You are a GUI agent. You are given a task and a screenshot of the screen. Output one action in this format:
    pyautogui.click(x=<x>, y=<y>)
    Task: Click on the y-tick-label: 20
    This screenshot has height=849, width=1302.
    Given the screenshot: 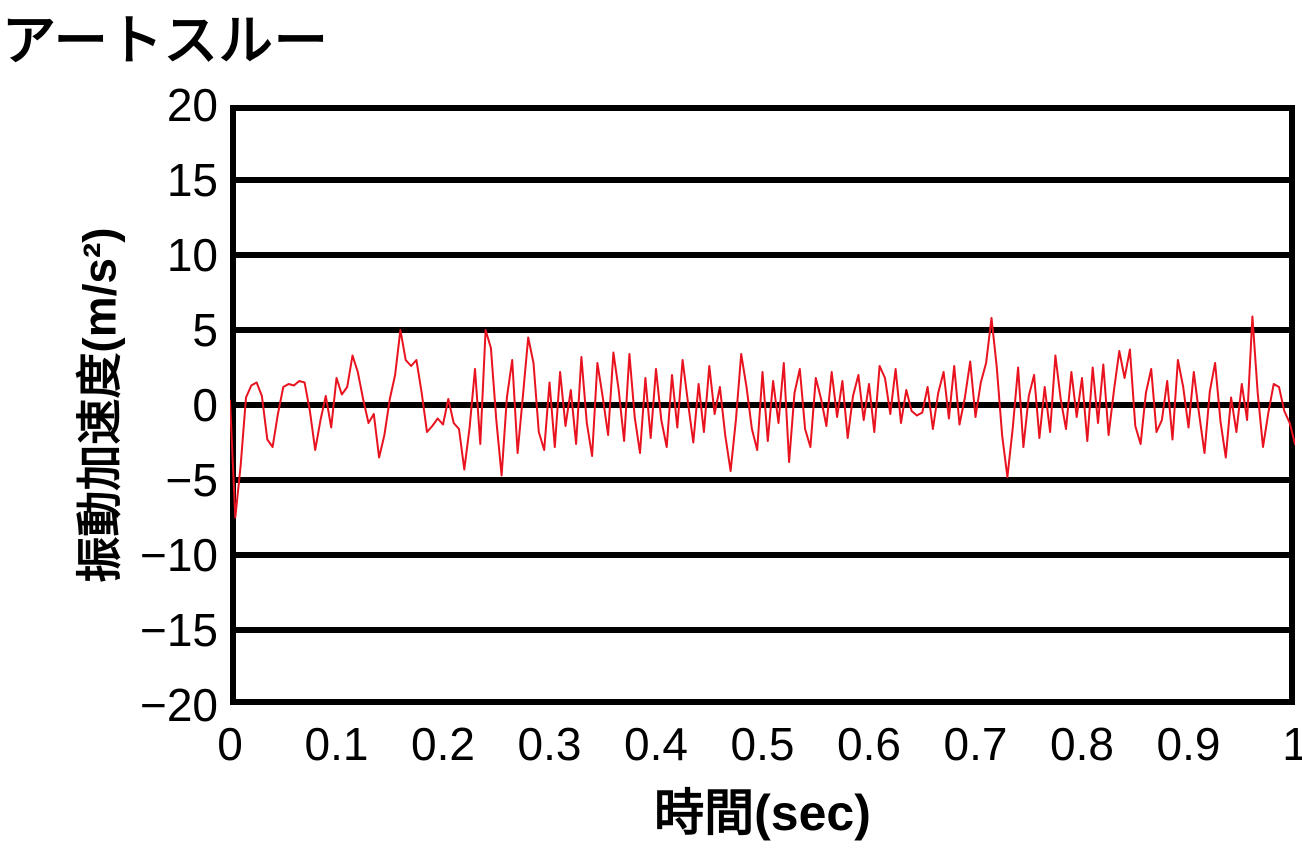 What is the action you would take?
    pyautogui.click(x=192, y=105)
    